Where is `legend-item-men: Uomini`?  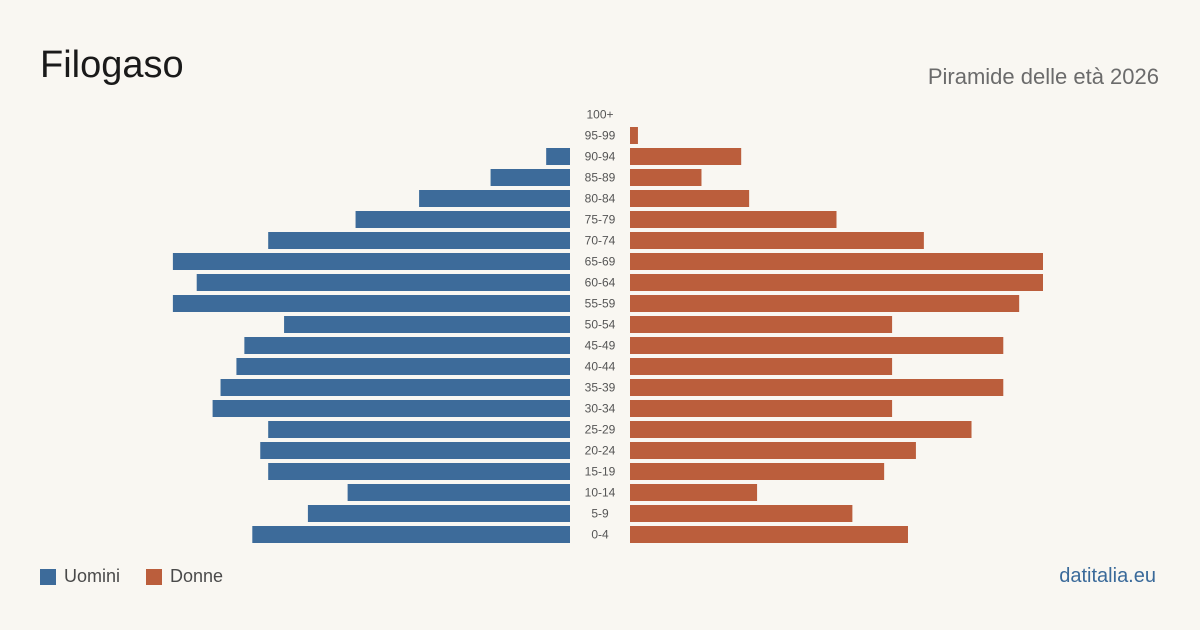
legend-item-men: Uomini is located at coordinates (80, 576).